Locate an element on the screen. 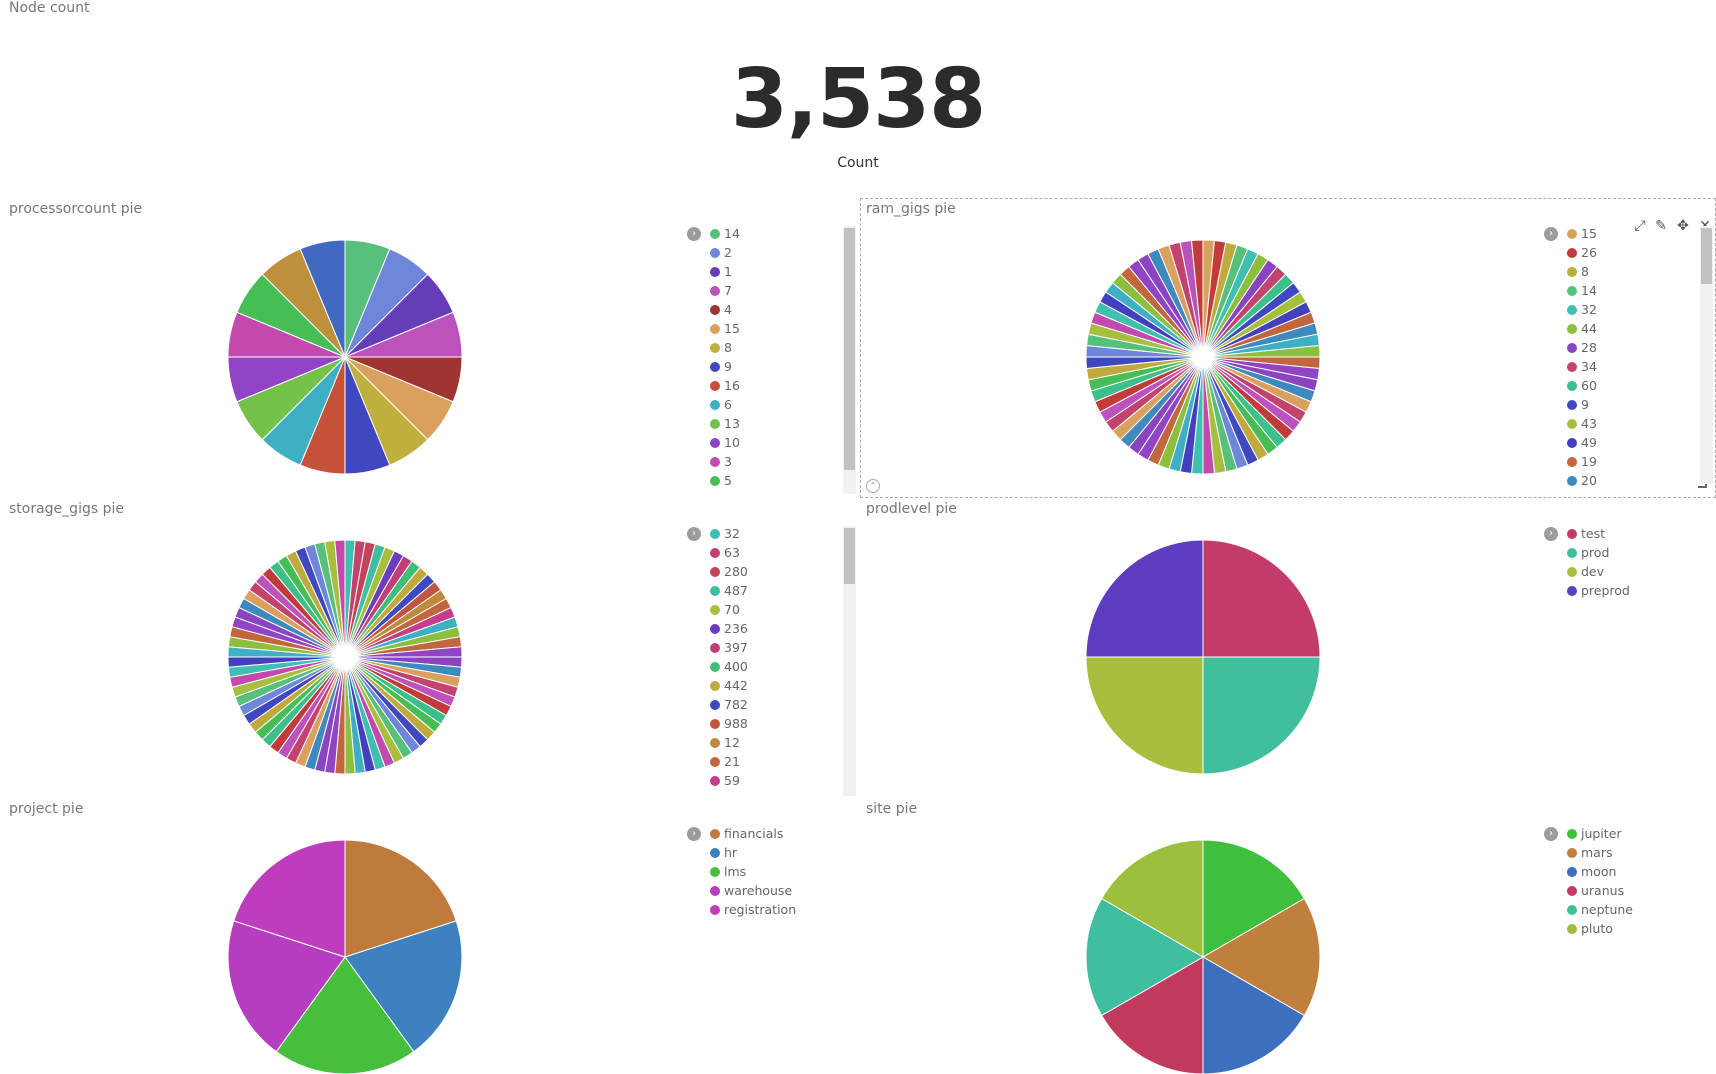 The width and height of the screenshot is (1716, 1074). legend-item: 487 is located at coordinates (729, 590).